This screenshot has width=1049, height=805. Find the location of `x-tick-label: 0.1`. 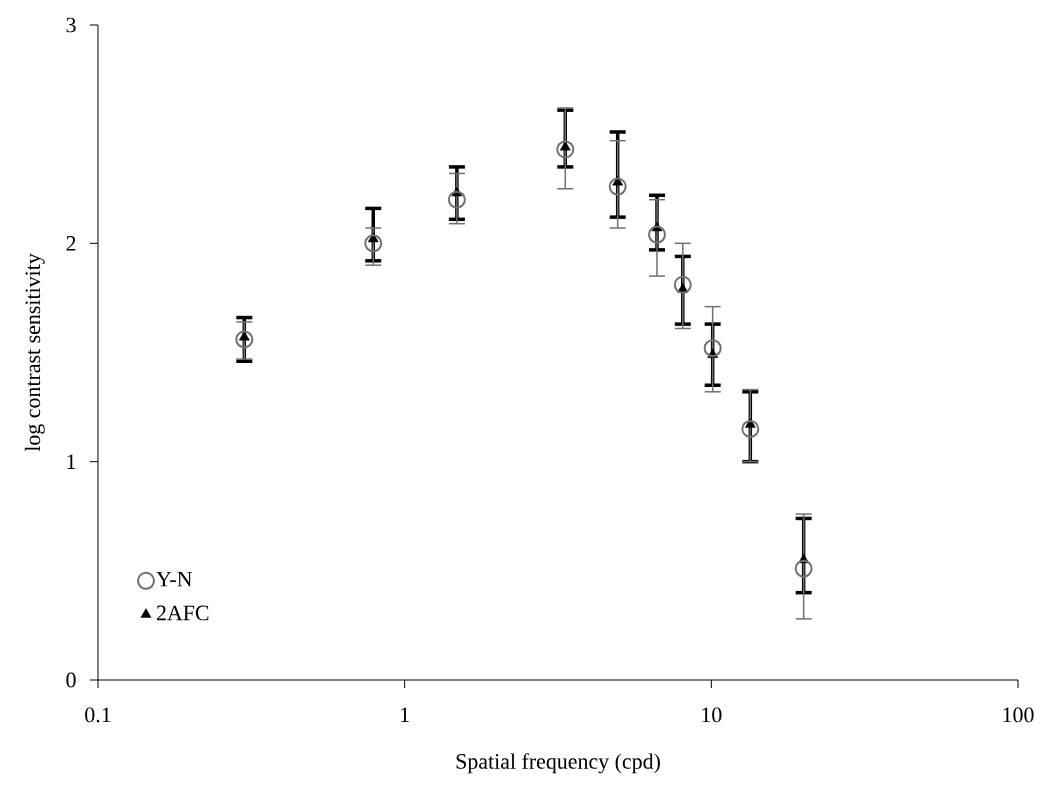

x-tick-label: 0.1 is located at coordinates (98, 715).